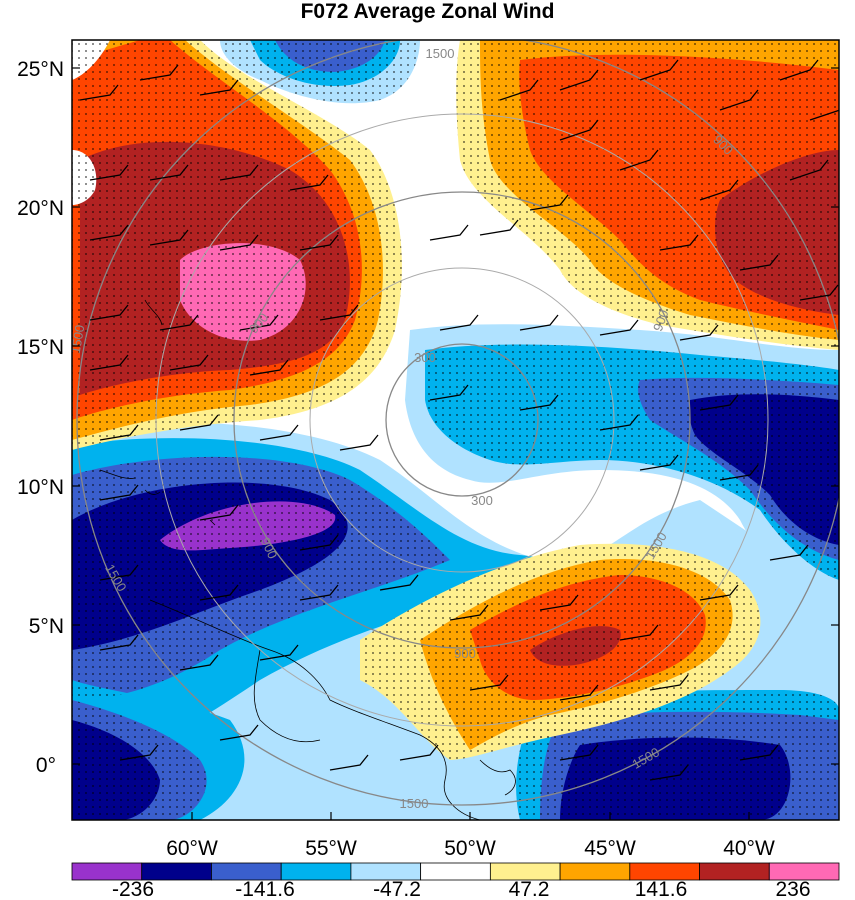 The width and height of the screenshot is (855, 900). What do you see at coordinates (40, 208) in the screenshot?
I see `lat-label: 20°N` at bounding box center [40, 208].